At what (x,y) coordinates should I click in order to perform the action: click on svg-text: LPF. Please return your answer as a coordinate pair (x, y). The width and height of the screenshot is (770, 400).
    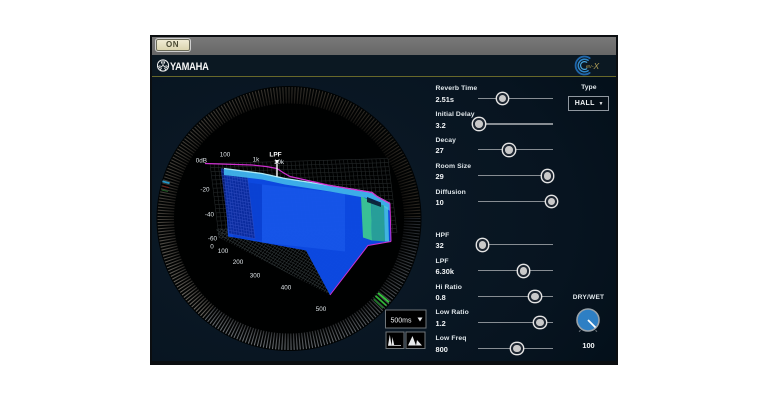
    Looking at the image, I should click on (275, 154).